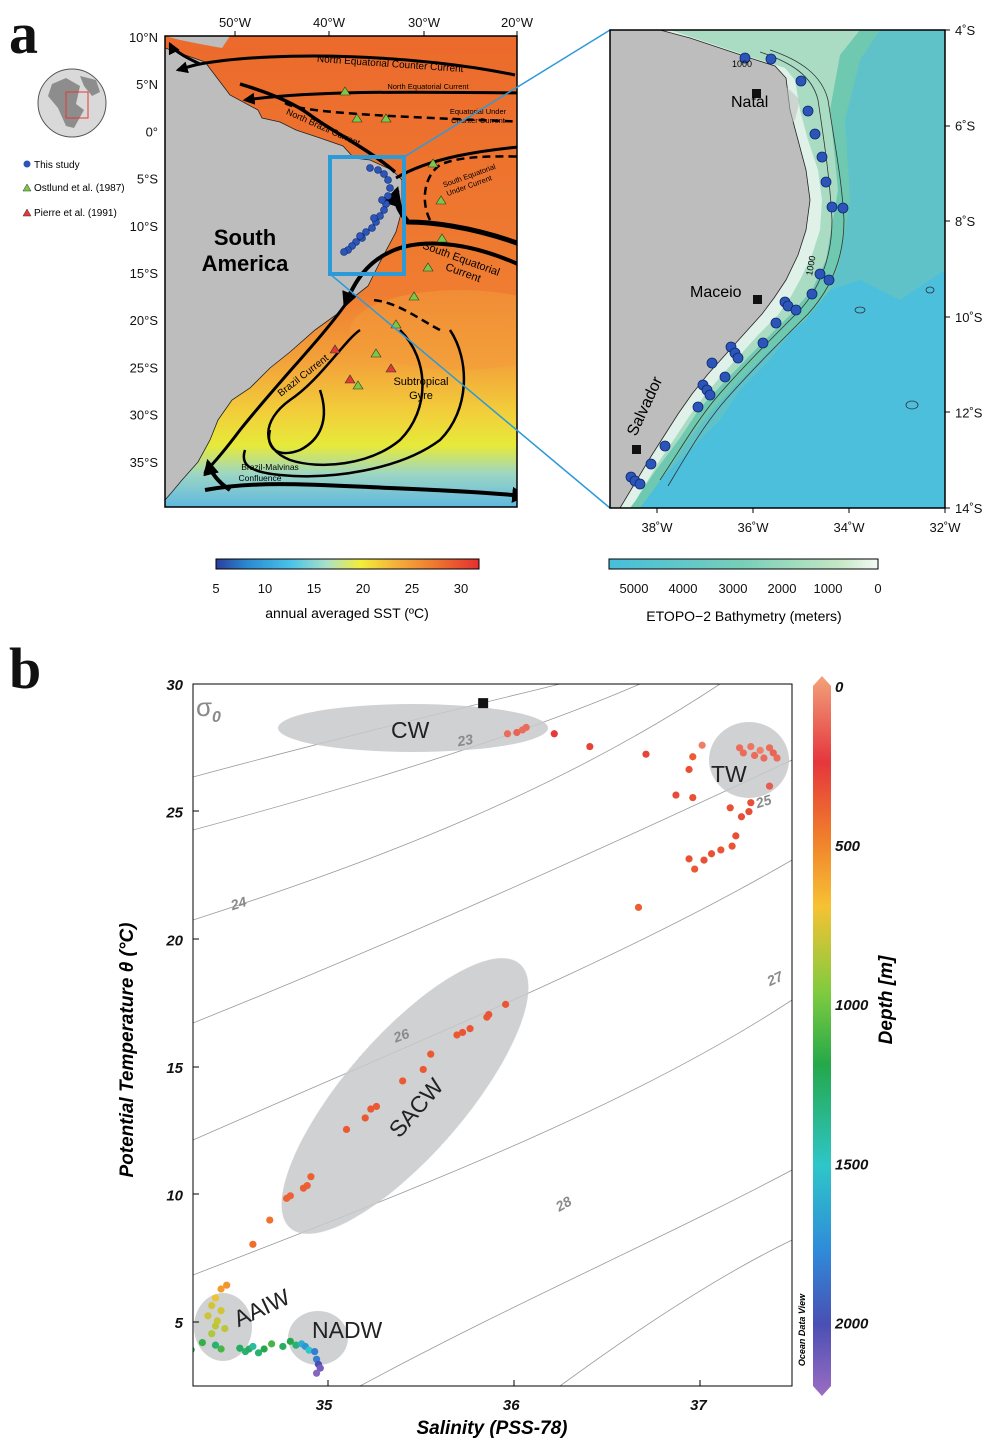 This screenshot has height=1443, width=995. What do you see at coordinates (965, 30) in the screenshot?
I see `right-map-lat-tick: 4˚S` at bounding box center [965, 30].